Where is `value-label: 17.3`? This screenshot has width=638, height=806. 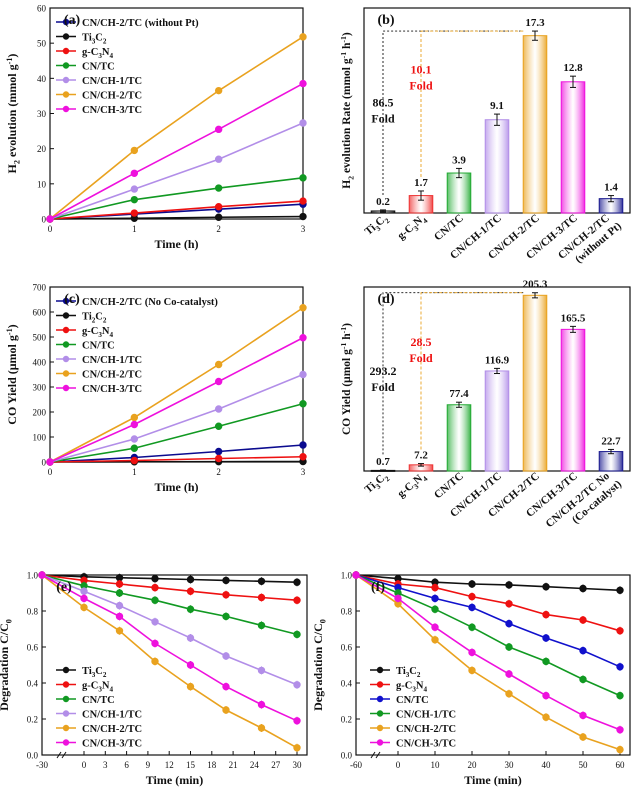 value-label: 17.3 is located at coordinates (535, 23).